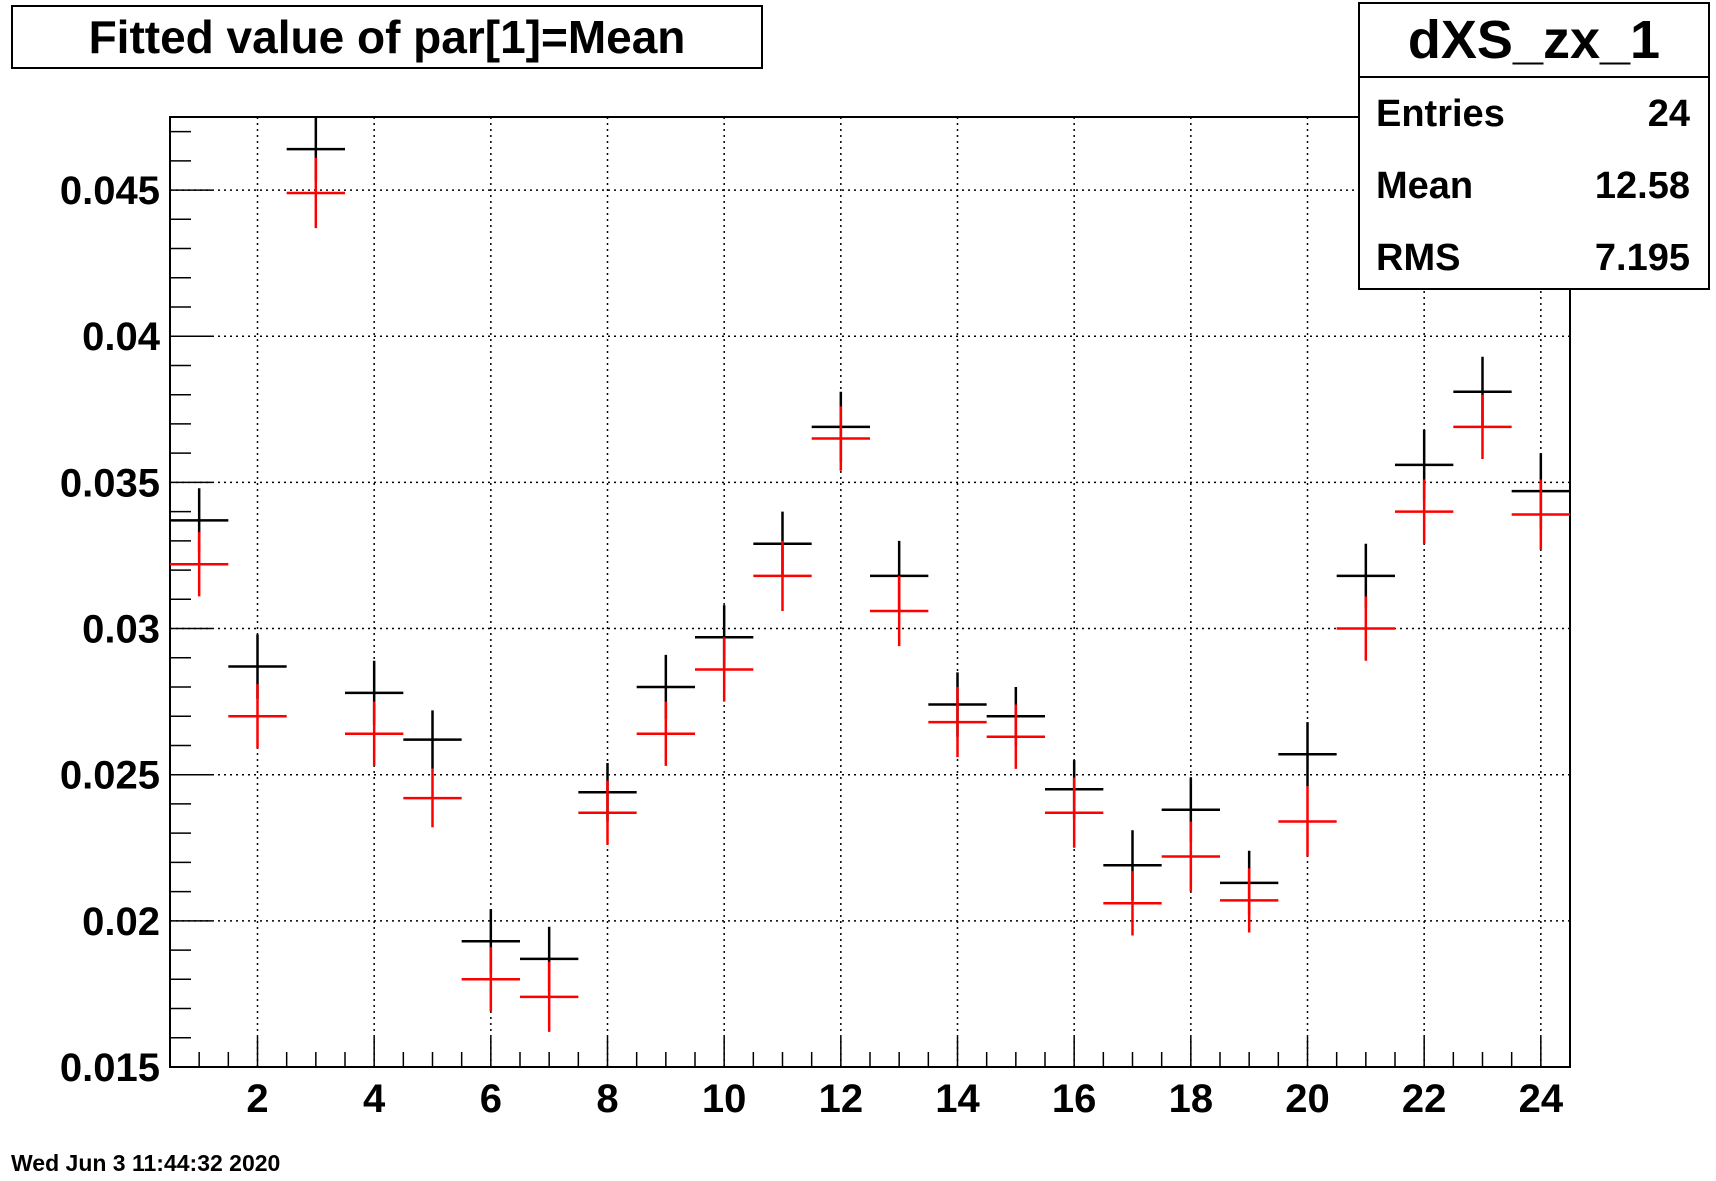 The image size is (1716, 1181). Describe the element at coordinates (1541, 1099) in the screenshot. I see `x-tick-label: 24` at that location.